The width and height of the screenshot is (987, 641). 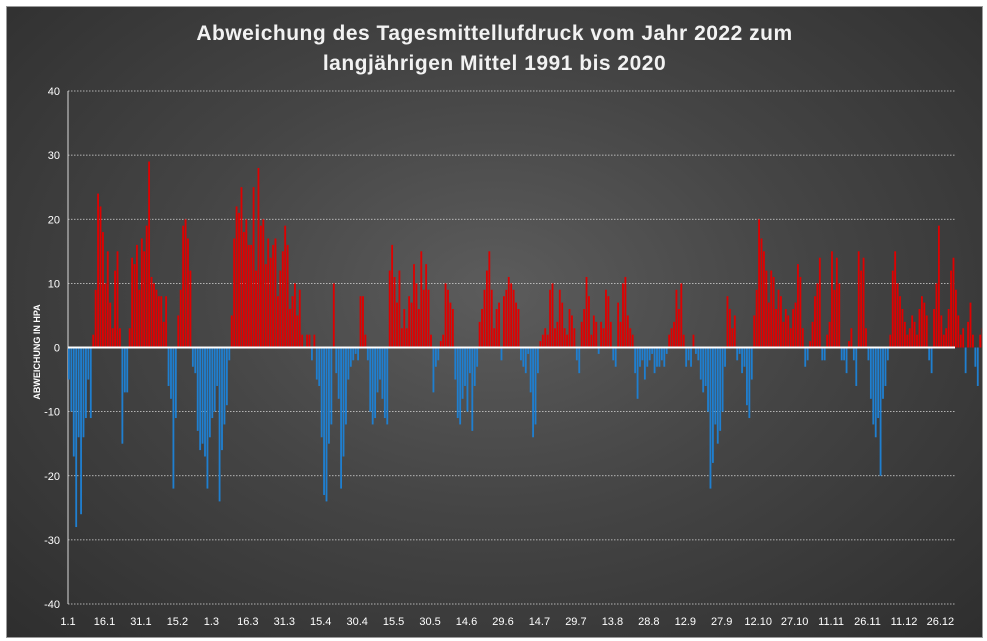 What do you see at coordinates (177, 622) in the screenshot?
I see `x-tick-label: 15.2` at bounding box center [177, 622].